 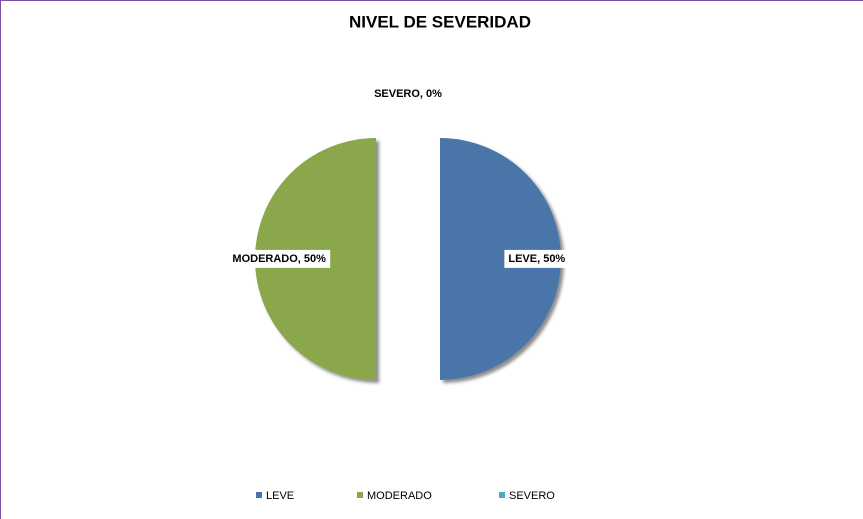 I want to click on legend-label: LEVE, so click(x=280, y=496).